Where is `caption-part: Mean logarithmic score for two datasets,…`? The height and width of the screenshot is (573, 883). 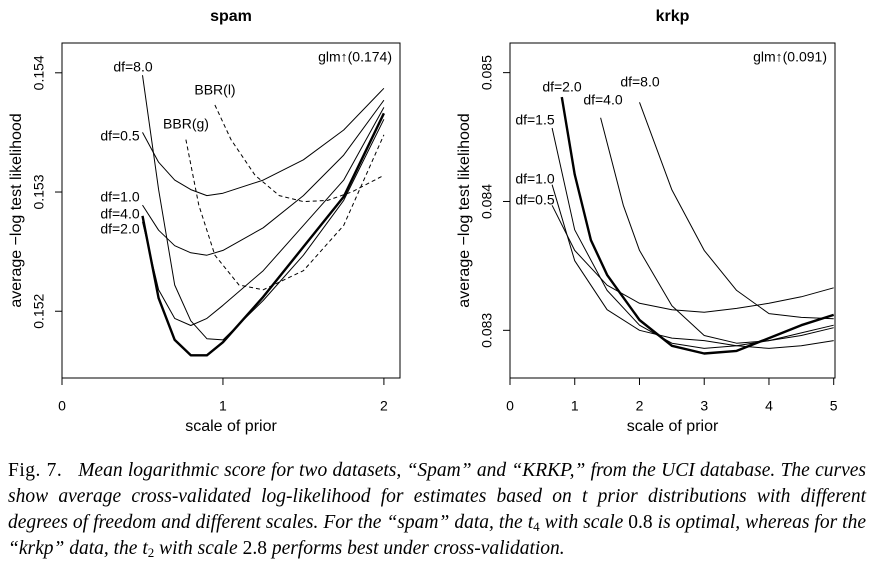
caption-part: Mean logarithmic score for two datasets,… is located at coordinates (437, 483).